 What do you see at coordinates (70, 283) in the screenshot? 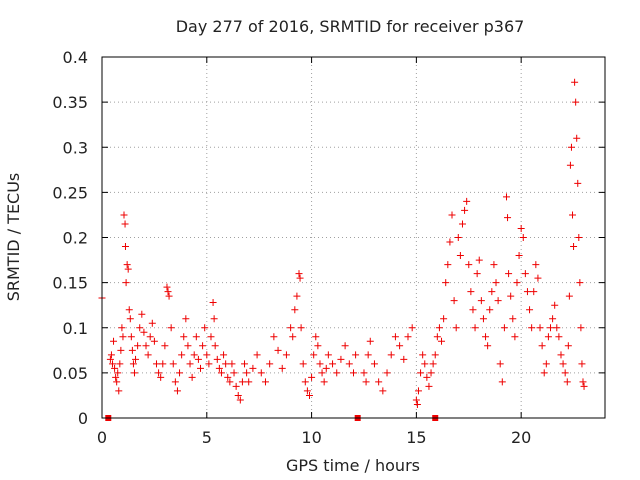
I see `y-tick-label: 0.15` at bounding box center [70, 283].